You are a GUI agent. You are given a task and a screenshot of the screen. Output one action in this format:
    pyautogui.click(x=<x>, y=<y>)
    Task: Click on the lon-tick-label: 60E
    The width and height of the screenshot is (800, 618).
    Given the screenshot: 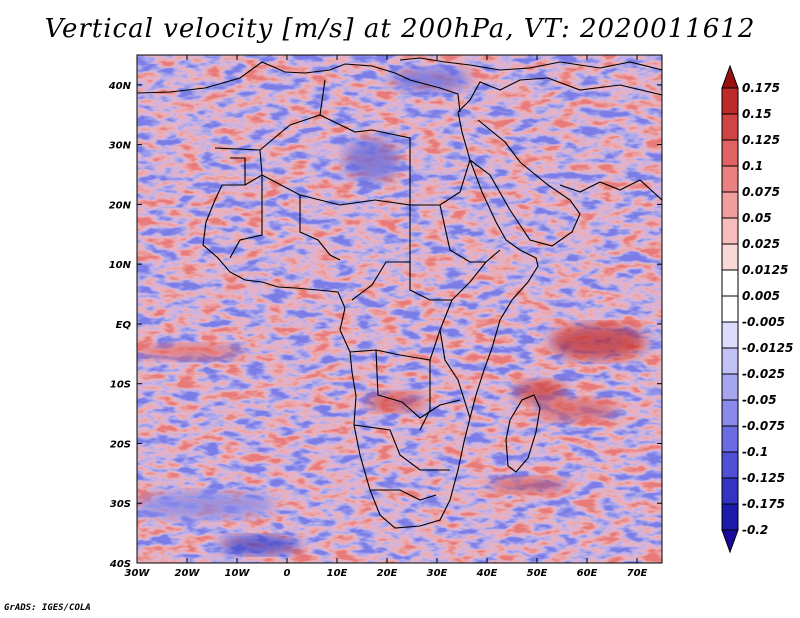 What is the action you would take?
    pyautogui.click(x=587, y=573)
    